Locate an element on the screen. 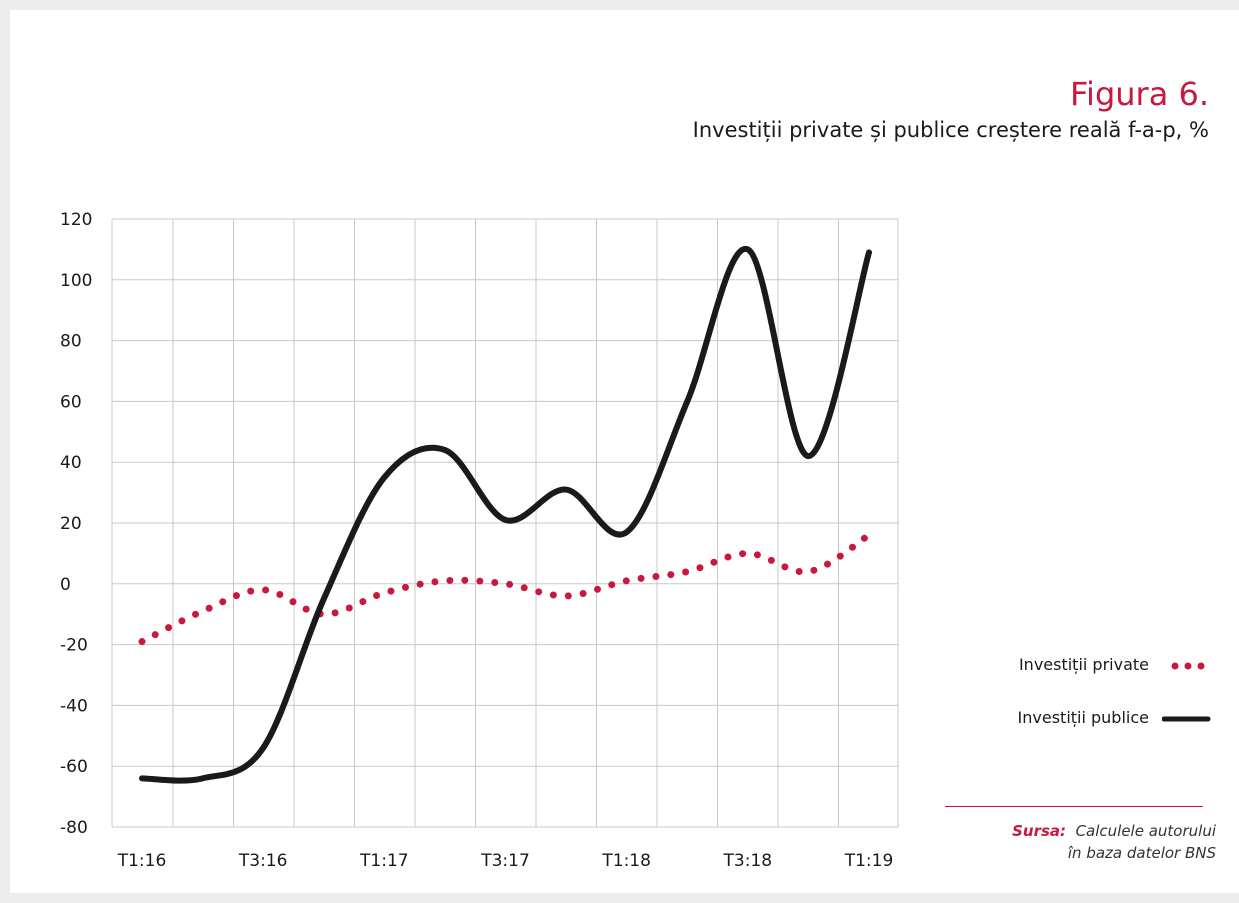 This screenshot has width=1239, height=903. x-tick-label: T3:18 is located at coordinates (748, 861).